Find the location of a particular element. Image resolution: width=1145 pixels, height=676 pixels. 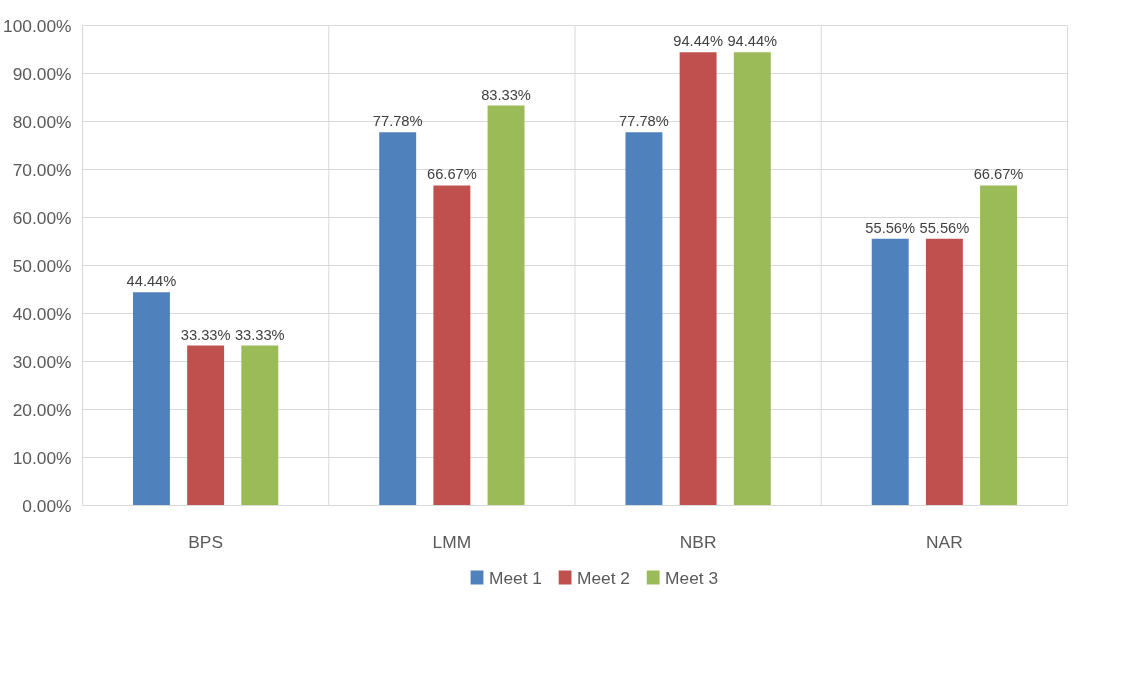

data-label: 44.44% is located at coordinates (151, 281).